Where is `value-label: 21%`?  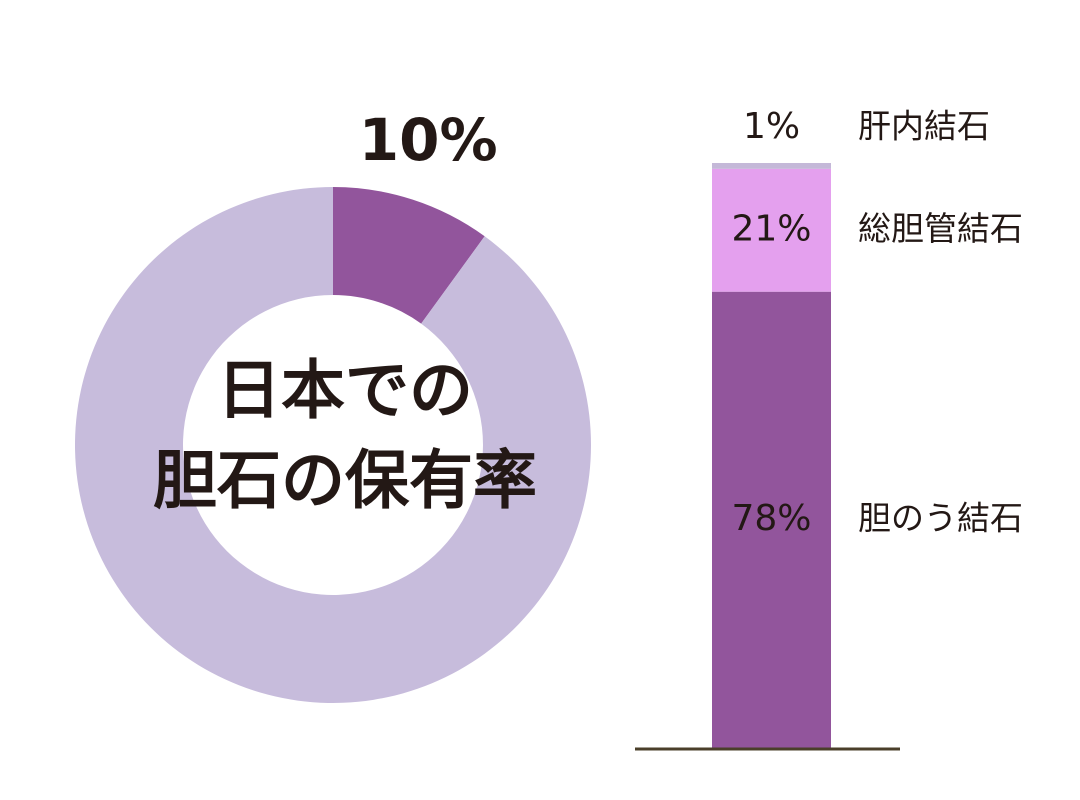 value-label: 21% is located at coordinates (771, 228).